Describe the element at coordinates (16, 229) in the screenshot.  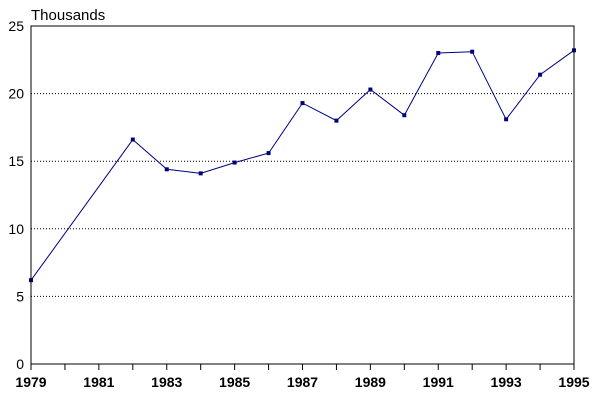
I see `y-tick-label: 10` at that location.